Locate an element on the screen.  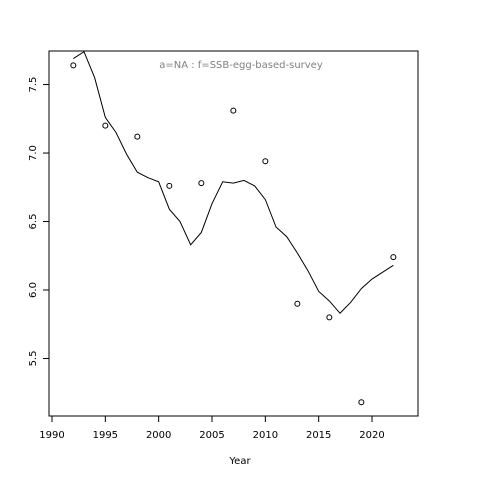
x-tick-label: 2020 is located at coordinates (371, 435).